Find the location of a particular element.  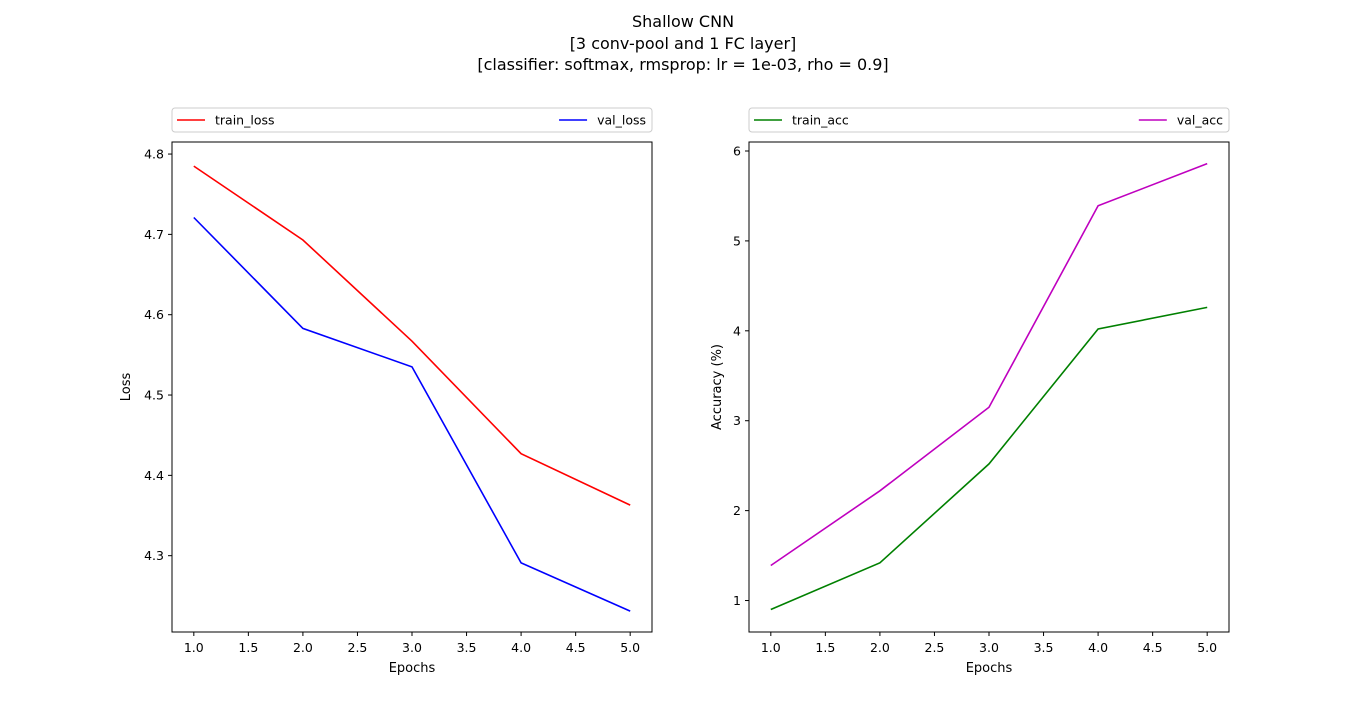

legend-label-train_acc: train_acc is located at coordinates (820, 120).